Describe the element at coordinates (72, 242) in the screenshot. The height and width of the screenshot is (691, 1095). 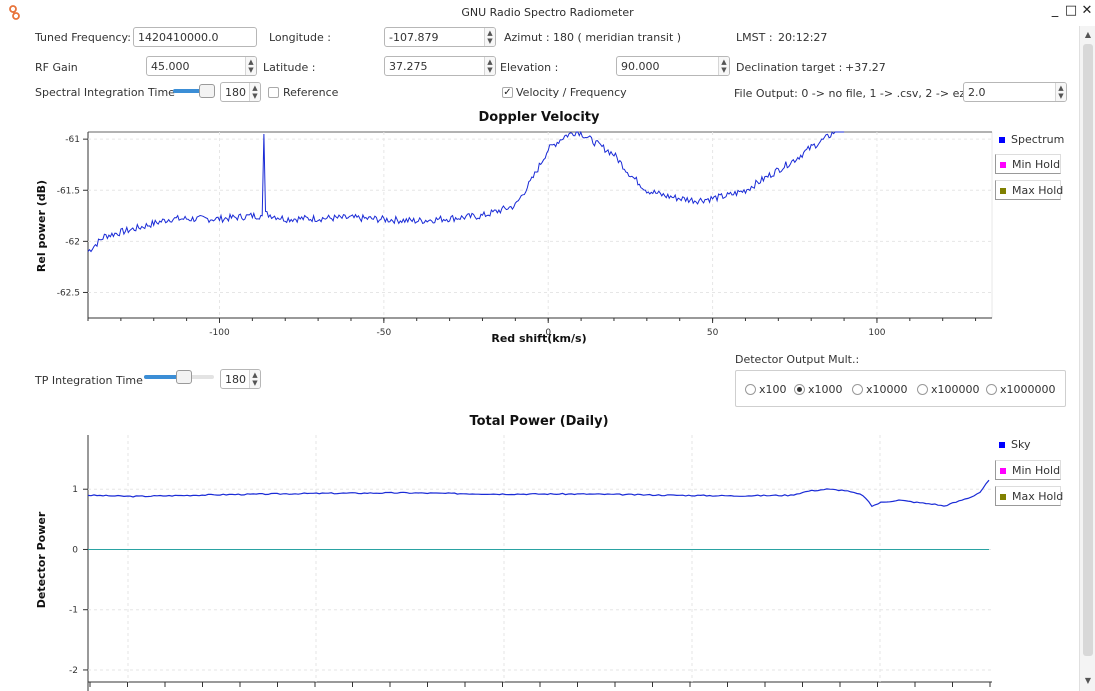
I see `y-tick-label: -62` at that location.